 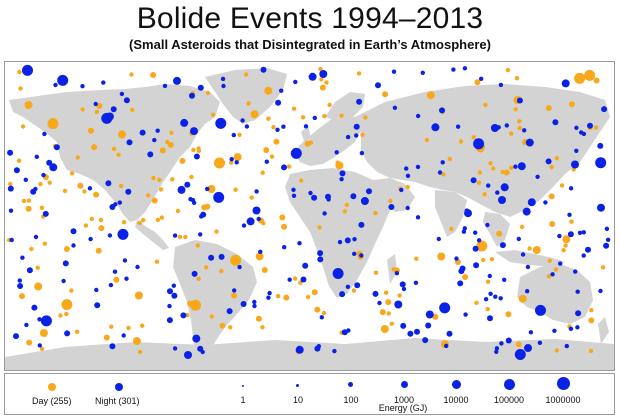 I want to click on energy-scale-label-1000: 1000, so click(x=404, y=400).